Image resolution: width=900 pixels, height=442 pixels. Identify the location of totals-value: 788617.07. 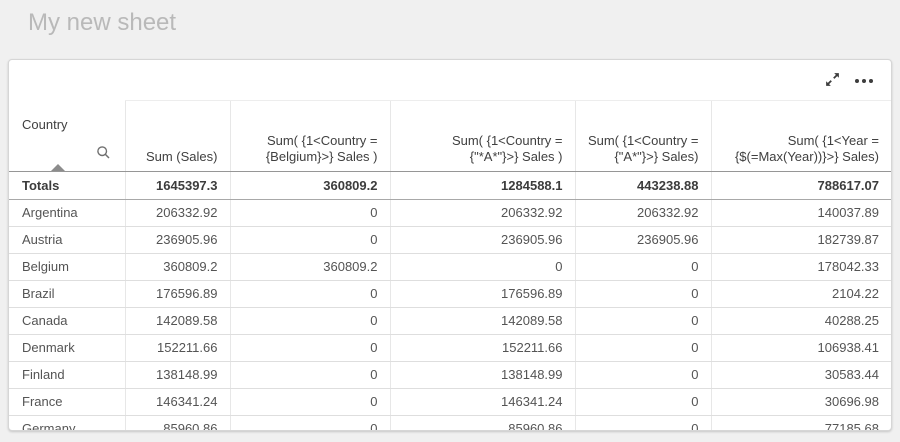
(800, 185).